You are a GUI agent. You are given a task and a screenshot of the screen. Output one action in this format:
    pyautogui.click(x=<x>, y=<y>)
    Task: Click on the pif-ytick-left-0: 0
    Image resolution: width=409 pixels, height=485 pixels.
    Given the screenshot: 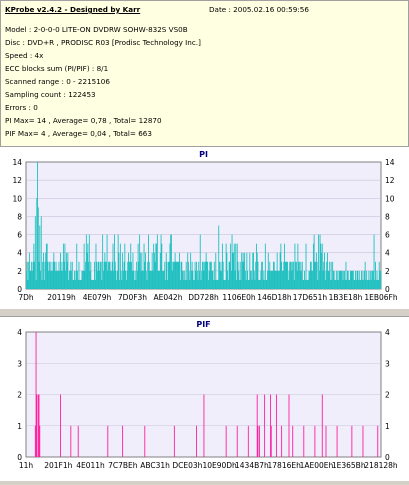 What is the action you would take?
    pyautogui.click(x=19, y=457)
    